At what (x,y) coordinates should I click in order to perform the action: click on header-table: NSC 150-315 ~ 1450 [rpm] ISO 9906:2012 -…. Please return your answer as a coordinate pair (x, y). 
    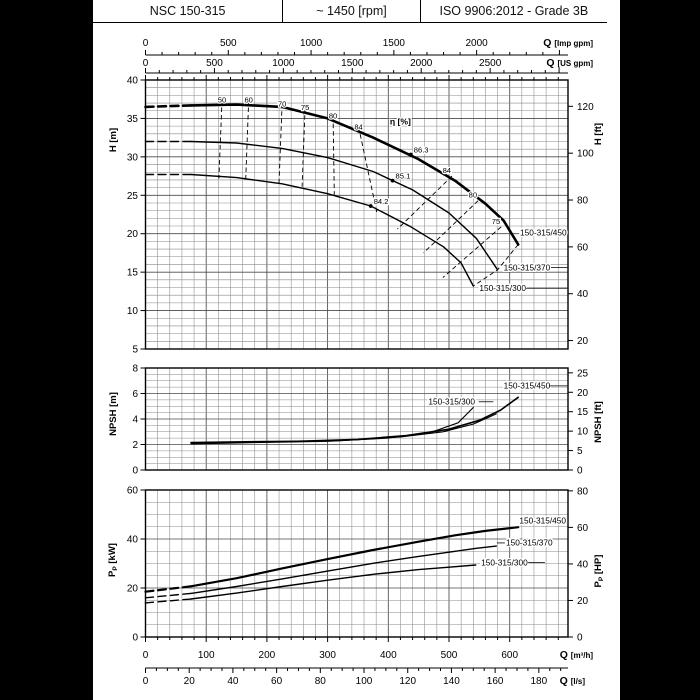
    Looking at the image, I should click on (350, 11).